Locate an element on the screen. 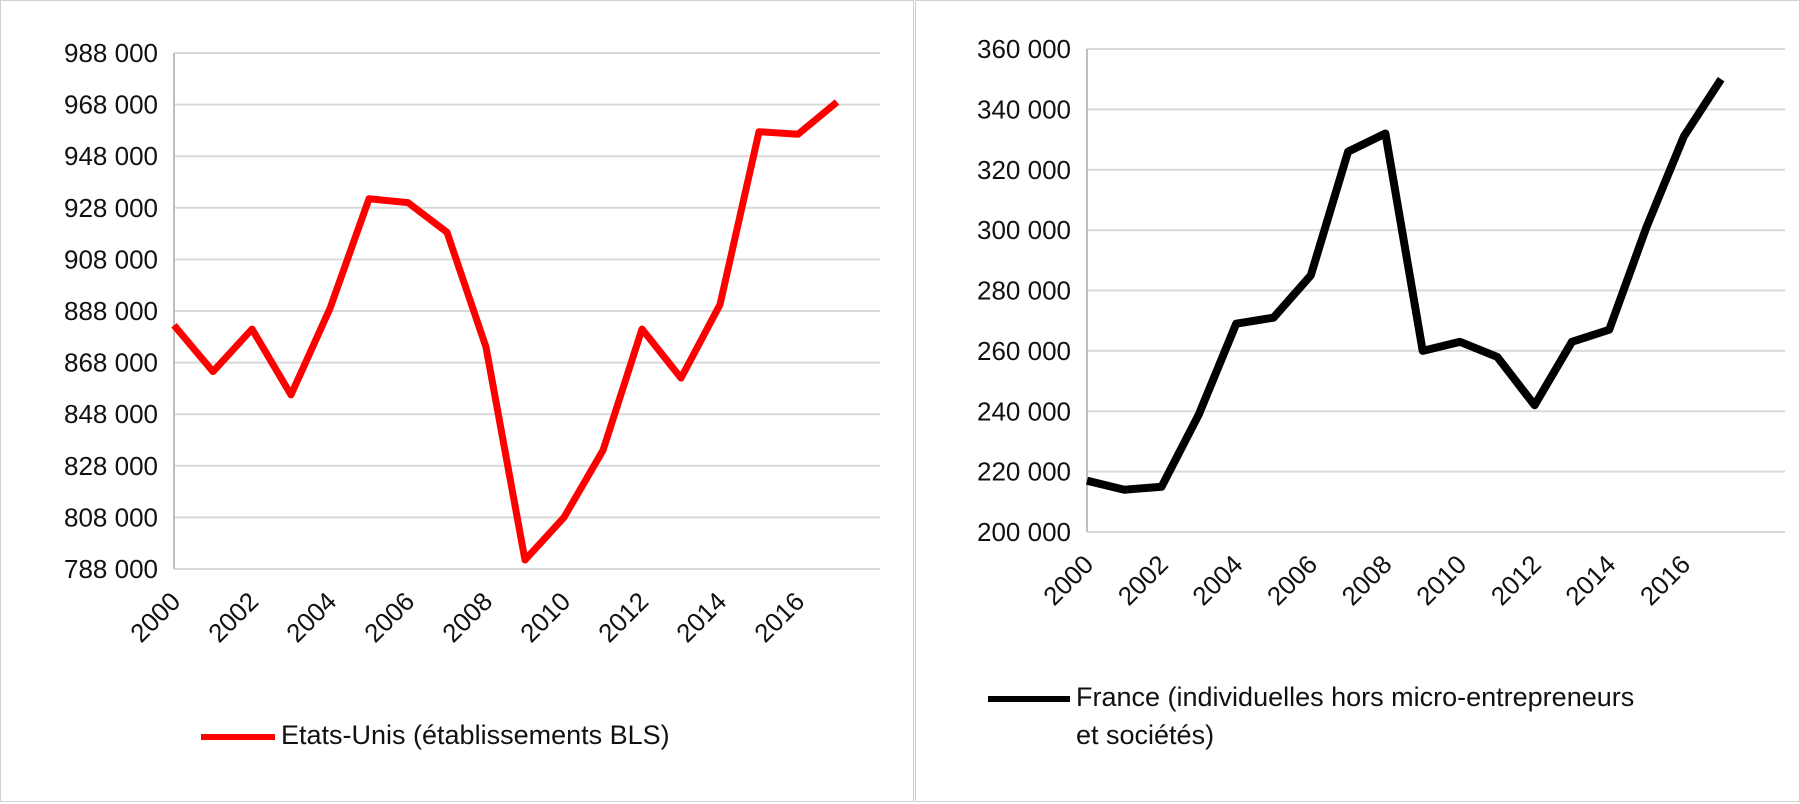 This screenshot has height=804, width=1800. us-x-tick-label: 2016 is located at coordinates (779, 617).